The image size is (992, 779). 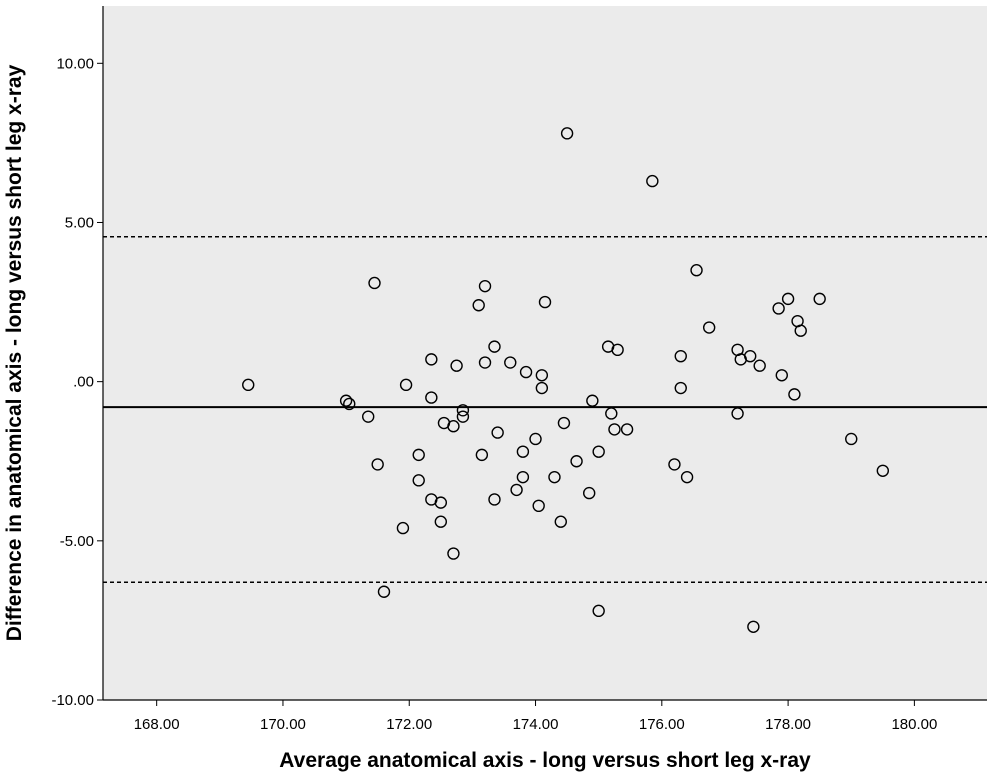 What do you see at coordinates (83, 382) in the screenshot?
I see `y-tick-label: .00` at bounding box center [83, 382].